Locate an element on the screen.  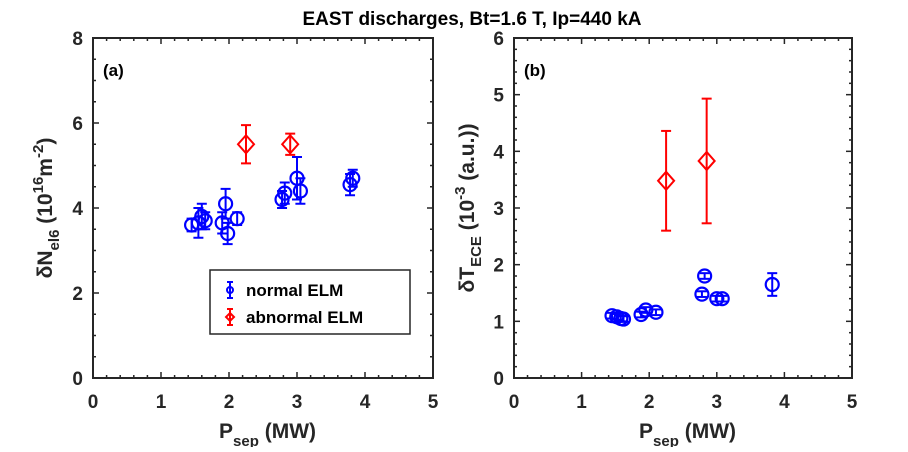
y-tick-label: 3 is located at coordinates (498, 209).